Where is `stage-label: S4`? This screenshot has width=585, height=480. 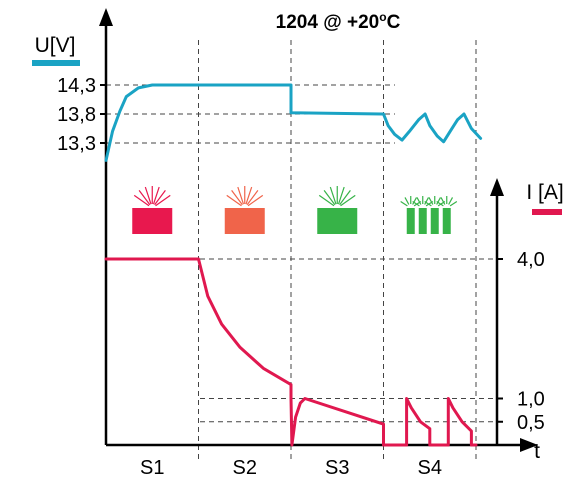
stage-label: S4 is located at coordinates (430, 468).